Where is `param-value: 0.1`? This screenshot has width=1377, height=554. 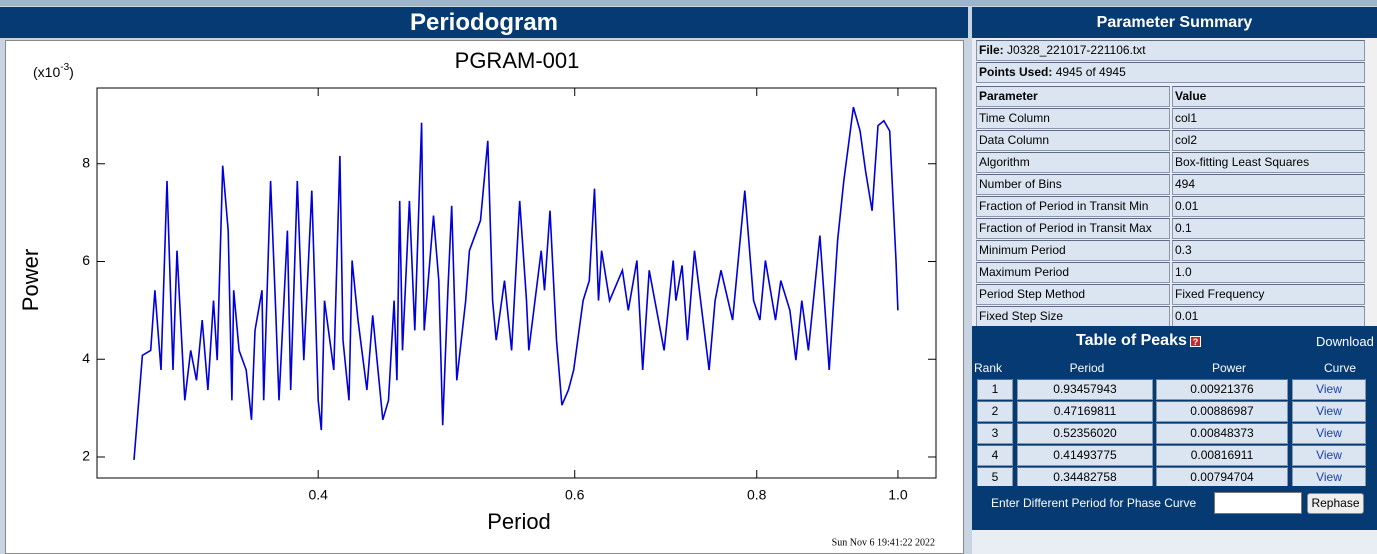
param-value: 0.1 is located at coordinates (1268, 228).